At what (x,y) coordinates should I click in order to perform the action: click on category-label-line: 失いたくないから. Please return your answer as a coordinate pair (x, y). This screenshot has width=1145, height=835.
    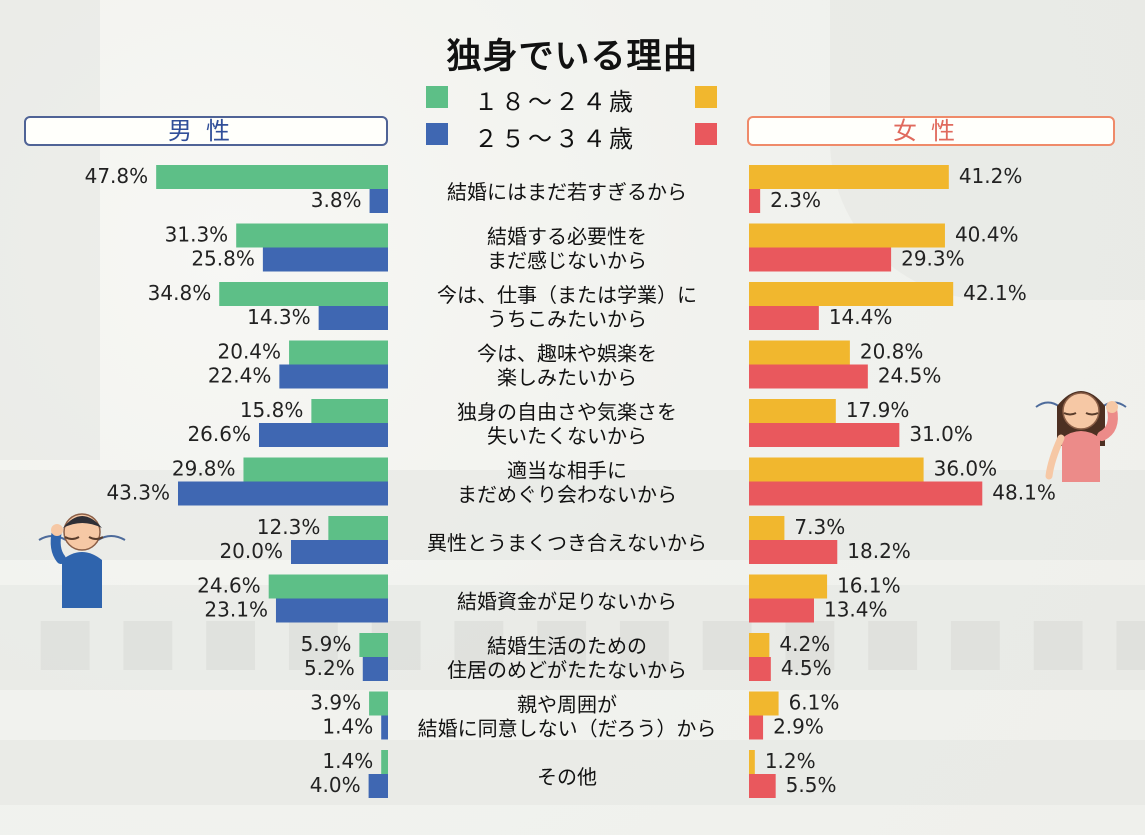
    Looking at the image, I should click on (567, 436).